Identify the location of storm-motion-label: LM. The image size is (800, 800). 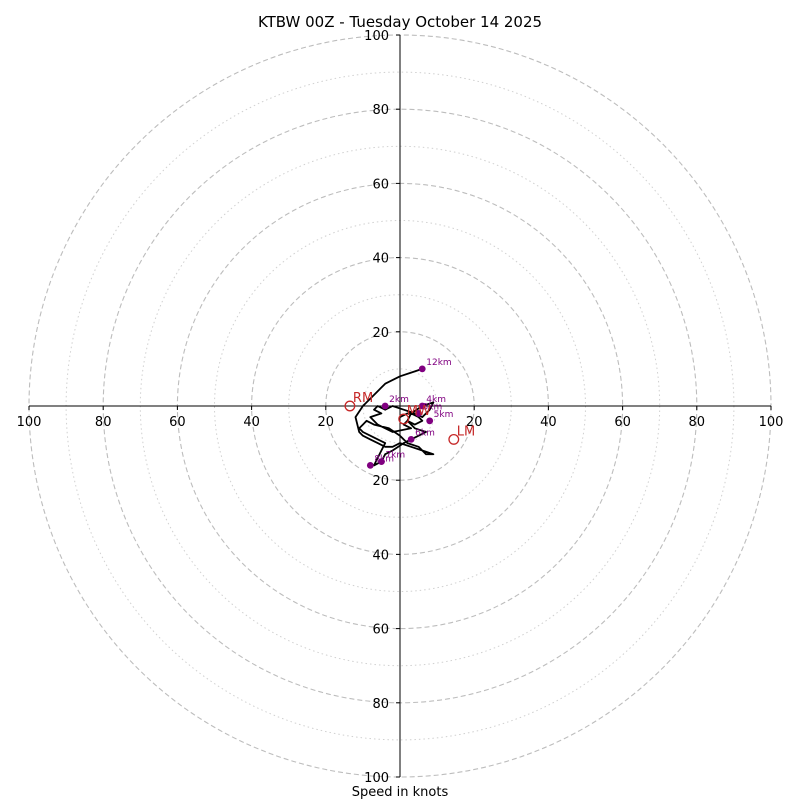
(466, 431).